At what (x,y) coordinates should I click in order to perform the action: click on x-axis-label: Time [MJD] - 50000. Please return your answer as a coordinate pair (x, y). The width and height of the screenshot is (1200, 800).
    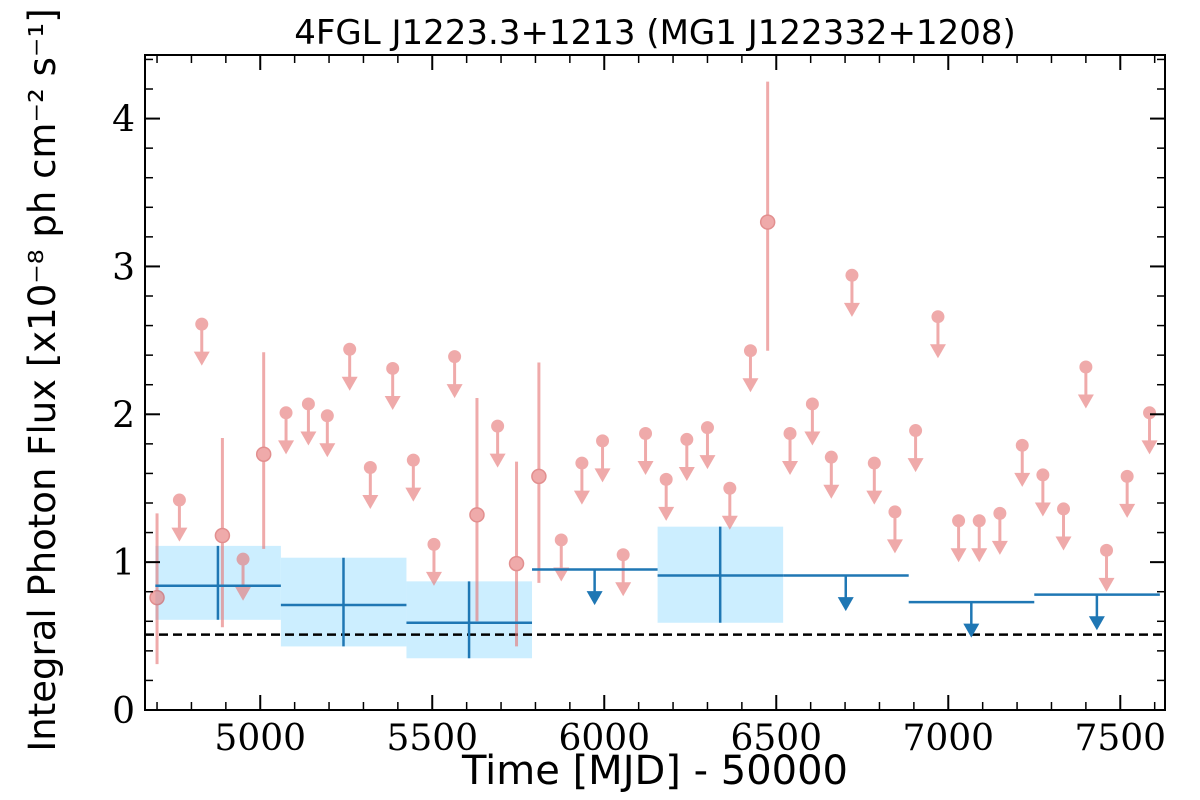
    Looking at the image, I should click on (654, 771).